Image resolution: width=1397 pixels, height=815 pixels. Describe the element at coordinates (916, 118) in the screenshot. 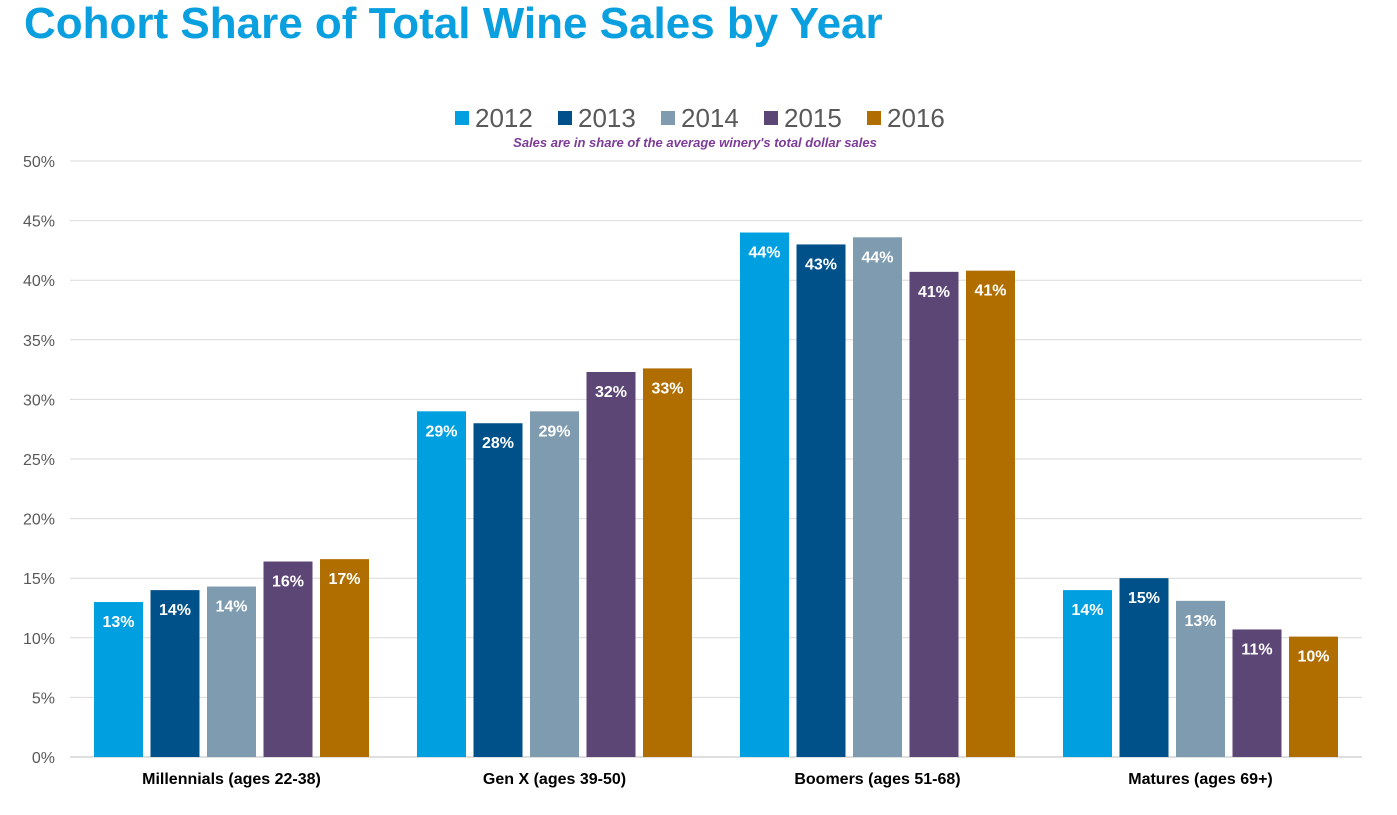

I see `legend-label: 2016` at that location.